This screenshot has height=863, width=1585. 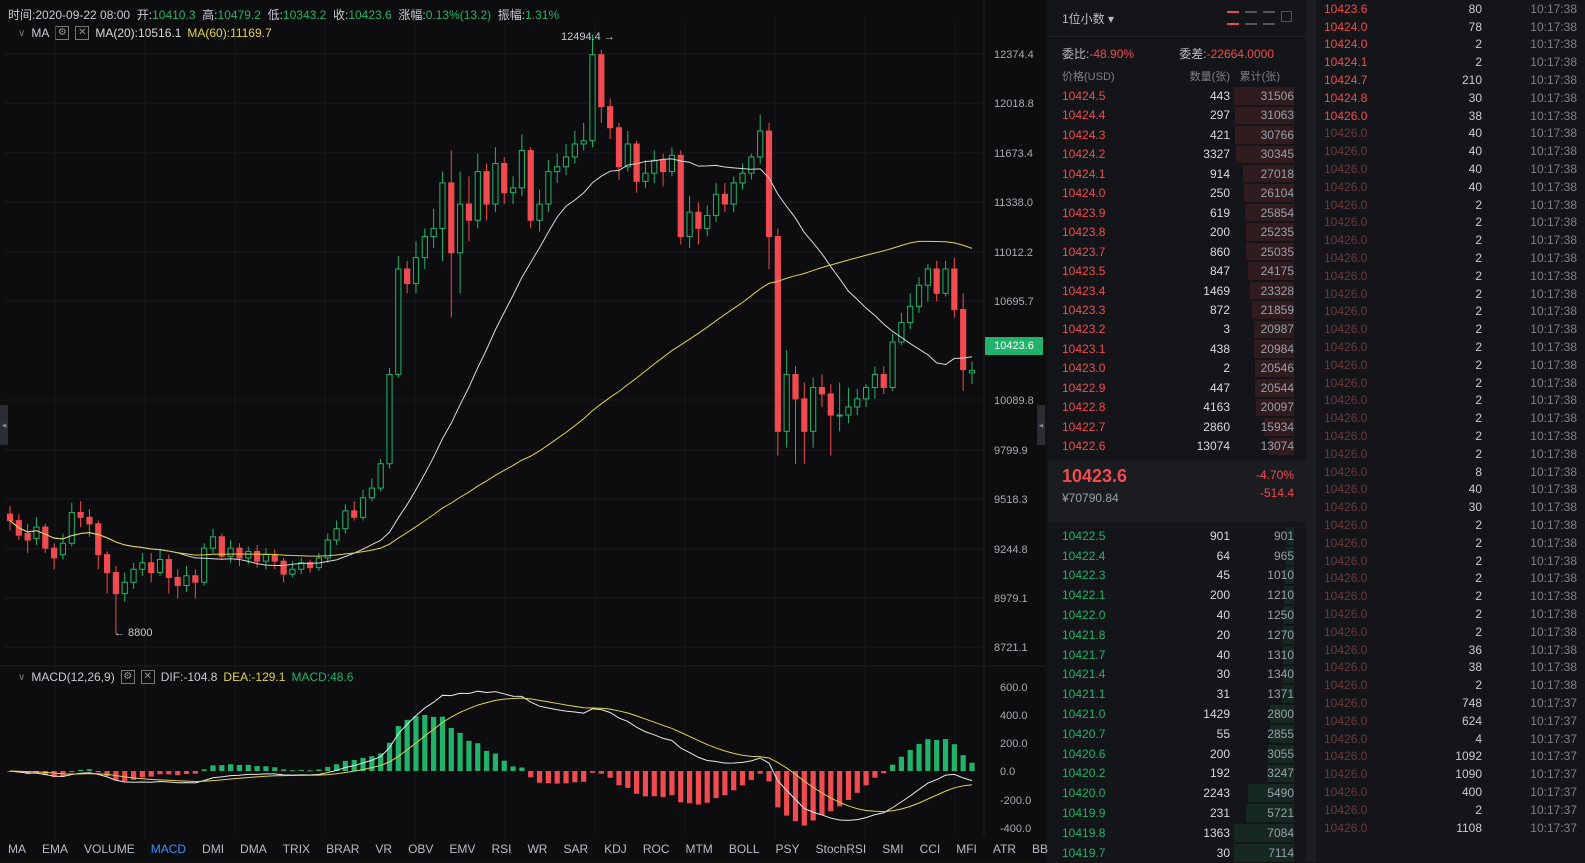 I want to click on tab-brar: BRAR, so click(x=343, y=849).